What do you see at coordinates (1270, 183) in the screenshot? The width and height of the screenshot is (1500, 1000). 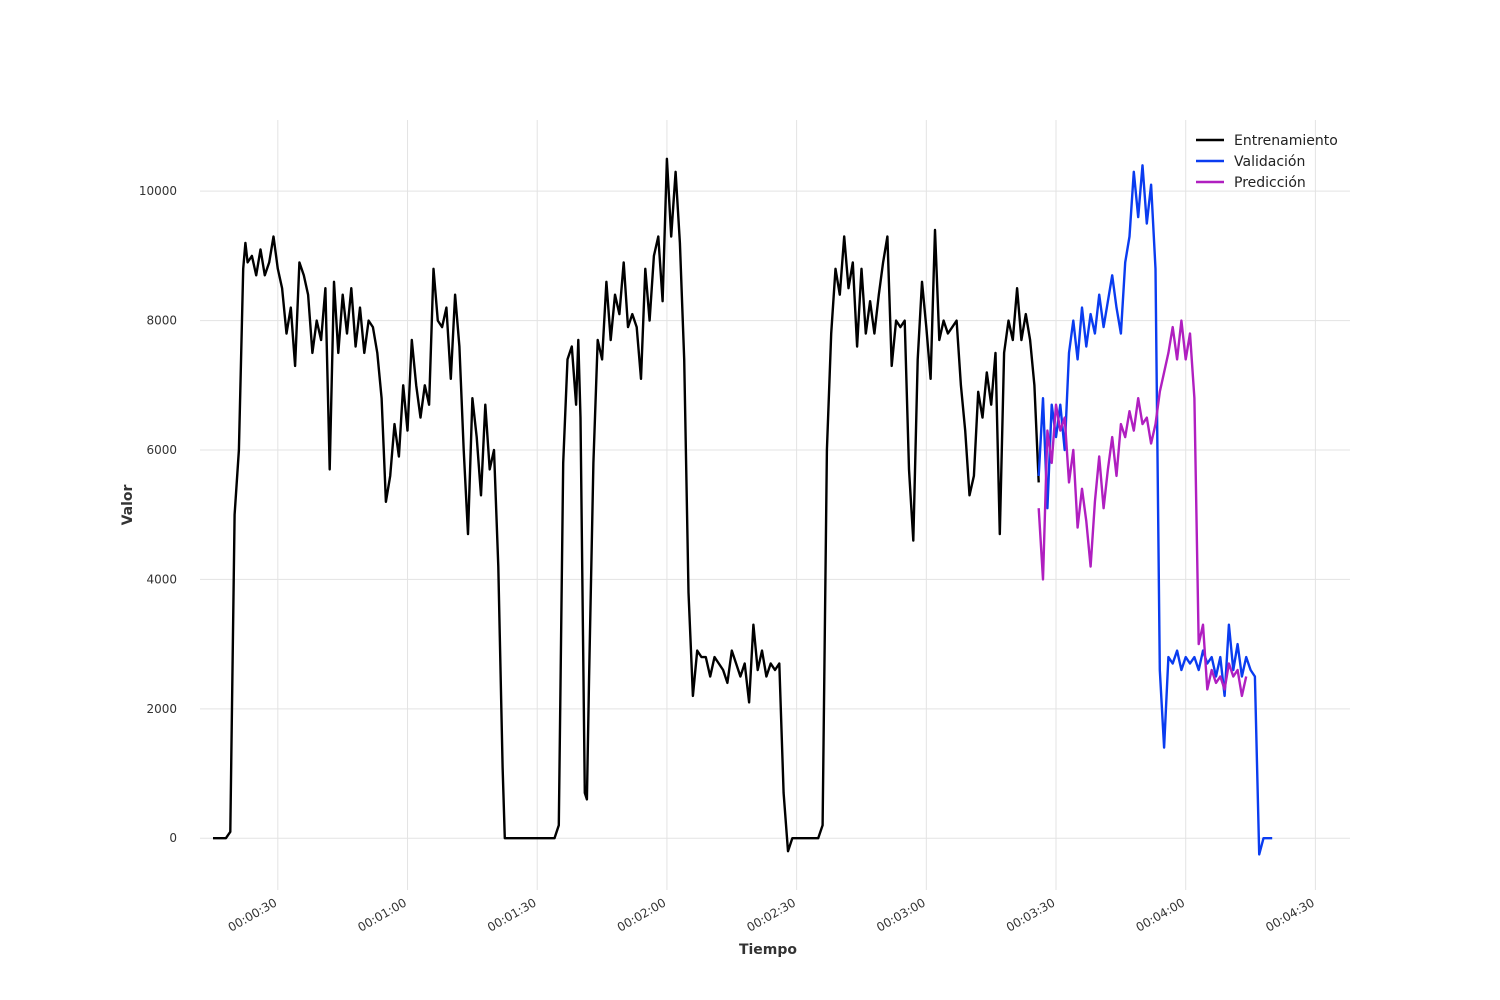 I see `legend-entry: Predicción` at bounding box center [1270, 183].